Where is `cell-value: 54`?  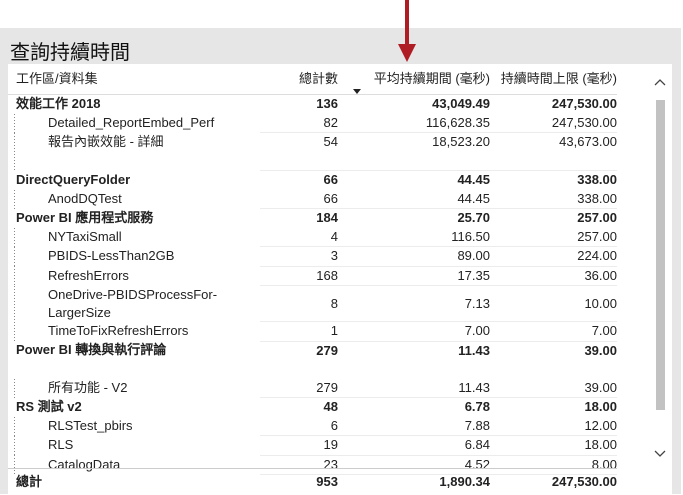
cell-value: 54 is located at coordinates (299, 152).